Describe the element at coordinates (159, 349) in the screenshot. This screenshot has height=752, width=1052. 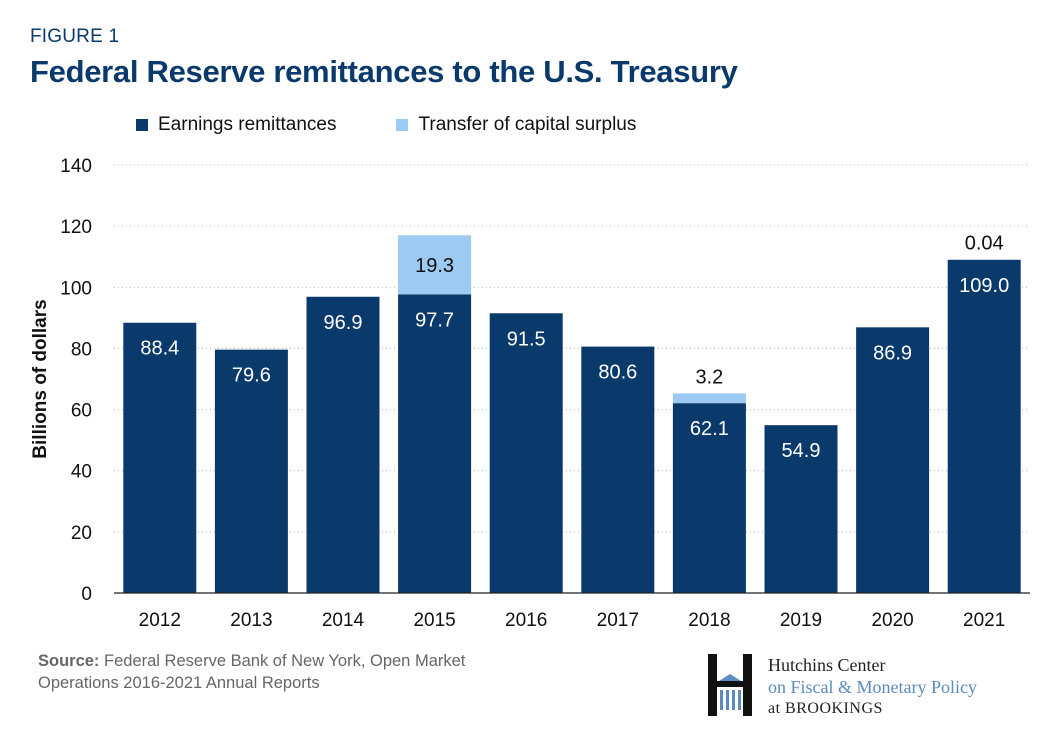
I see `data-label-earnings: 88.4` at that location.